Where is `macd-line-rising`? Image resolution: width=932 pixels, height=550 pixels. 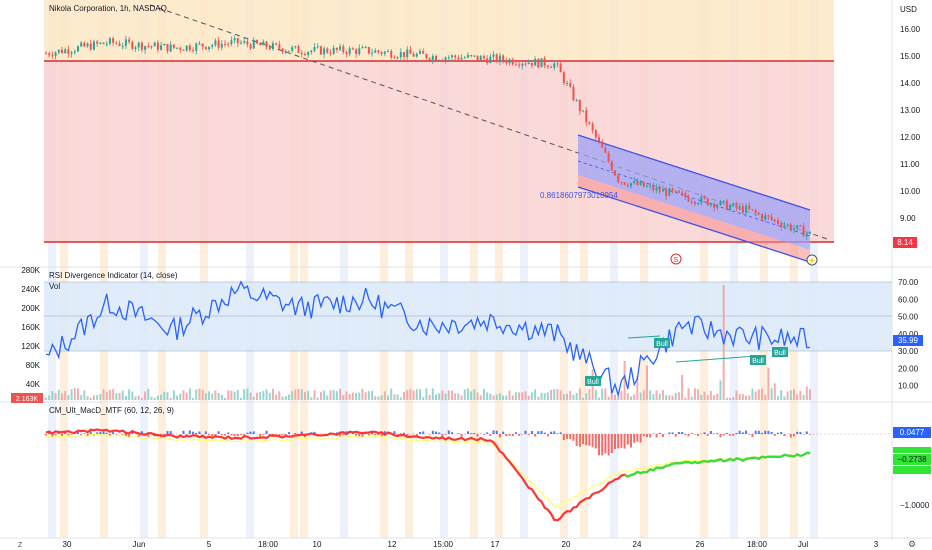
macd-line-rising is located at coordinates (717, 464).